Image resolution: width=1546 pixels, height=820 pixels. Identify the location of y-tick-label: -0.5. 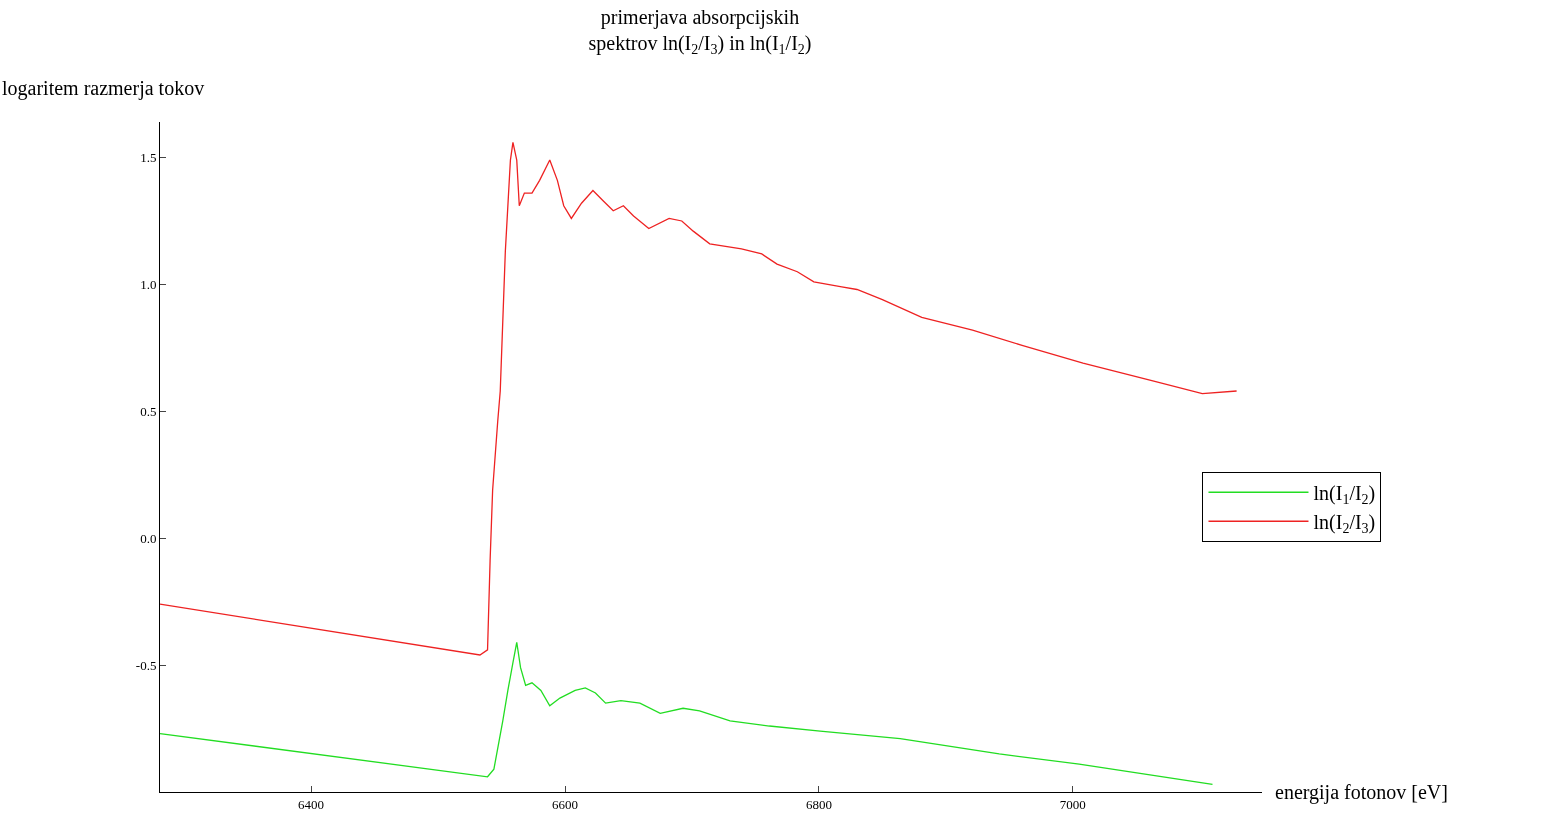
(146, 665).